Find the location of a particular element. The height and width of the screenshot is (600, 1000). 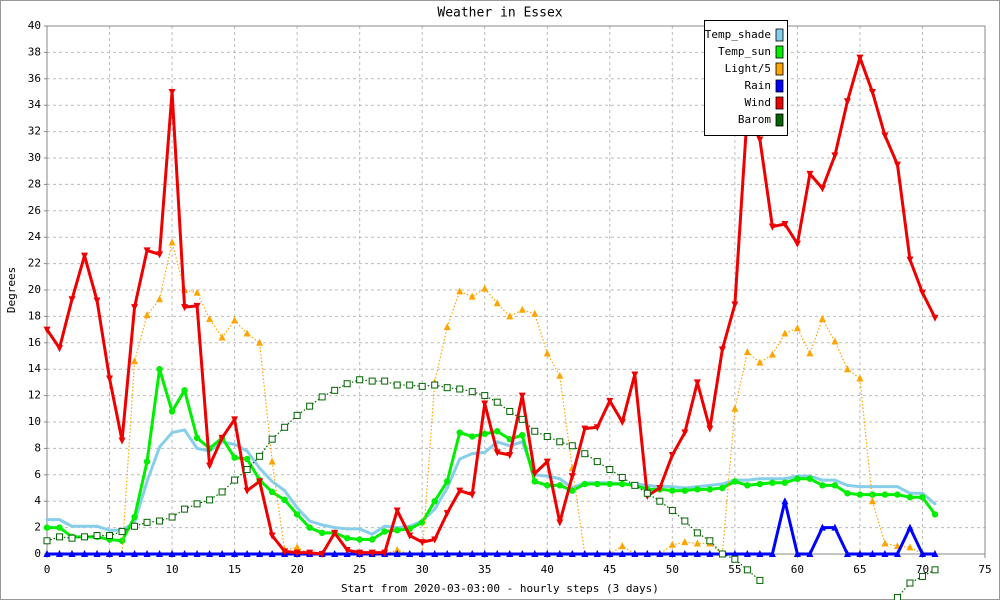

legend-label: Barom is located at coordinates (754, 119).